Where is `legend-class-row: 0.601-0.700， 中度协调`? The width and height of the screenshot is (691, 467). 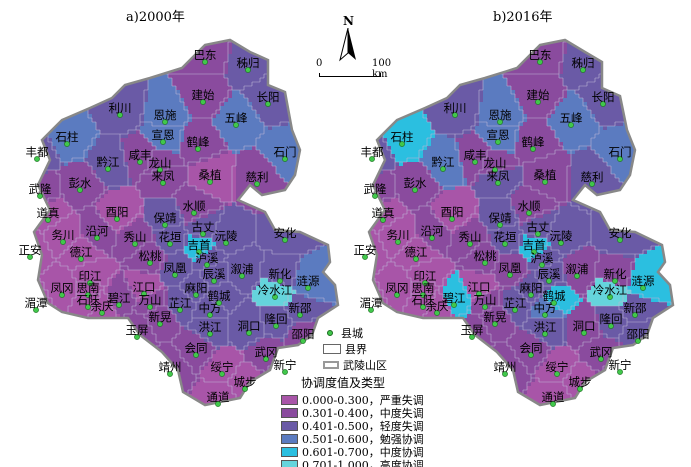
legend-class-row: 0.601-0.700， 中度协调 is located at coordinates (352, 452).